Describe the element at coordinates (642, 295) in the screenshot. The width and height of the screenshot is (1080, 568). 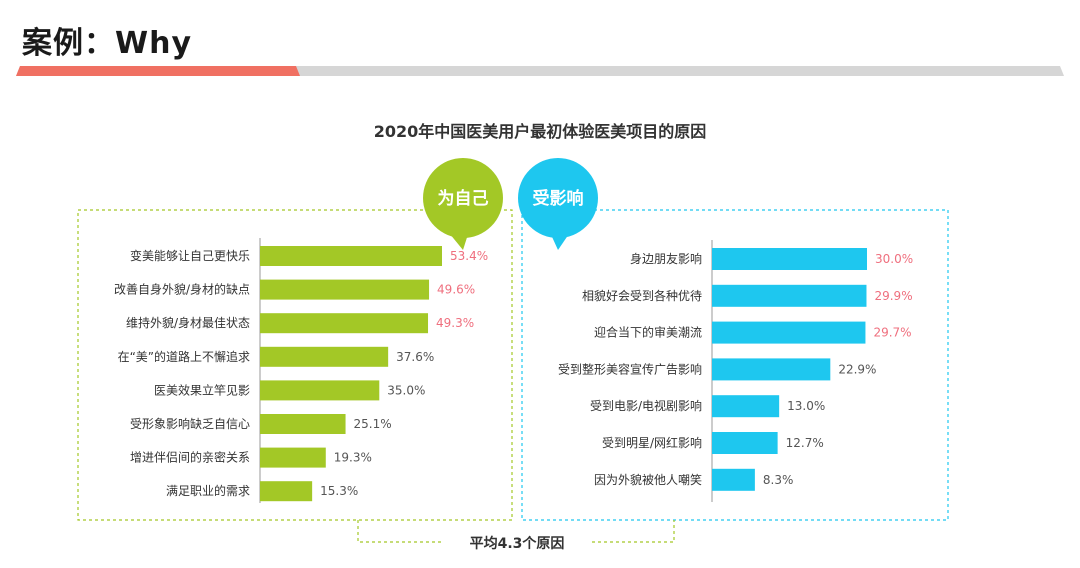
I see `right-category-label: 相貌好会受到各种优待` at that location.